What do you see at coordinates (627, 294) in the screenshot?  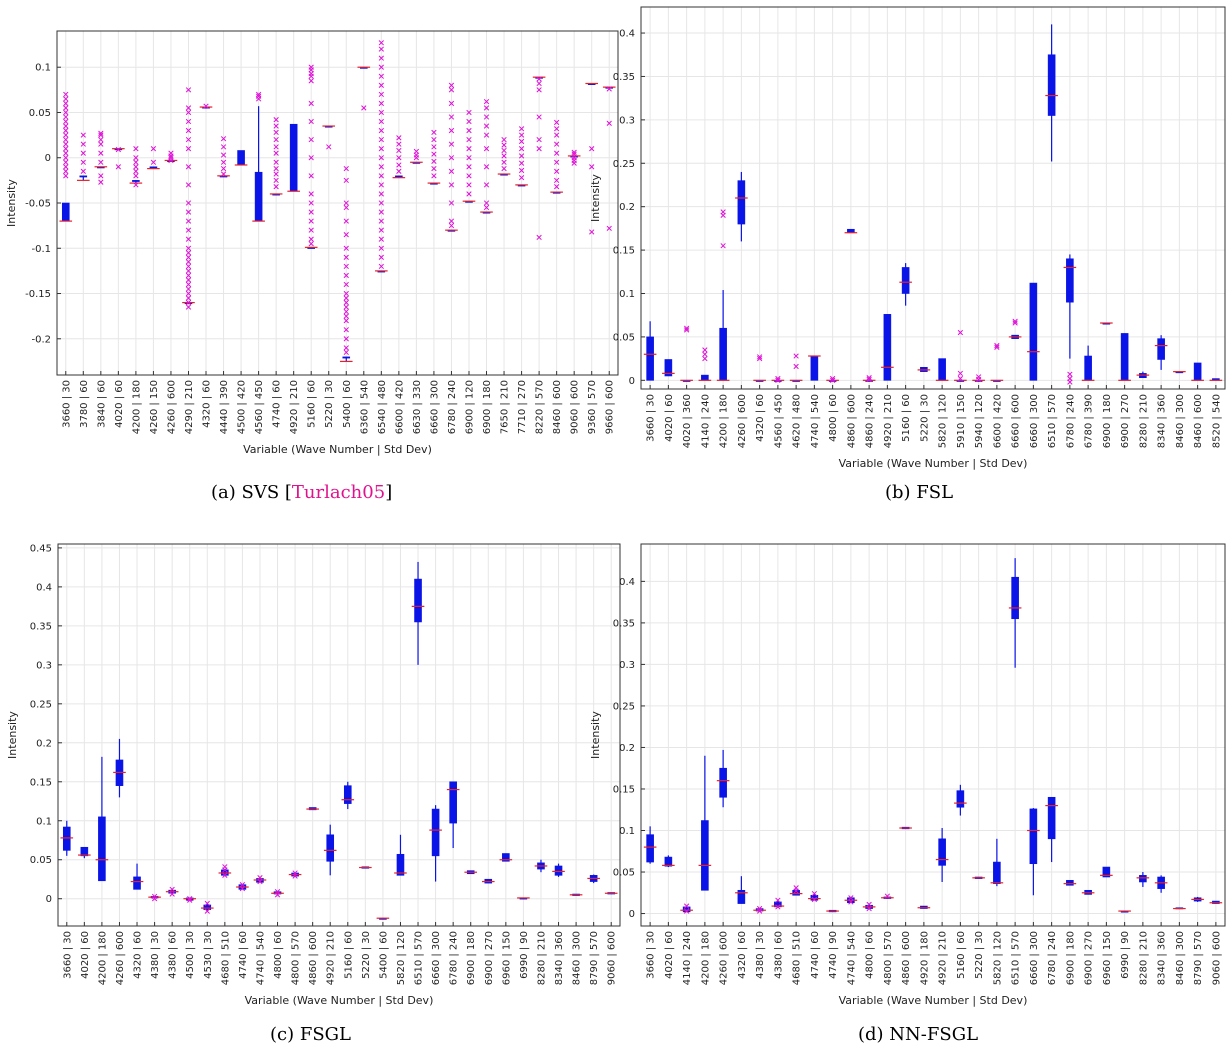 I see `y-tick-label: 0.1` at bounding box center [627, 294].